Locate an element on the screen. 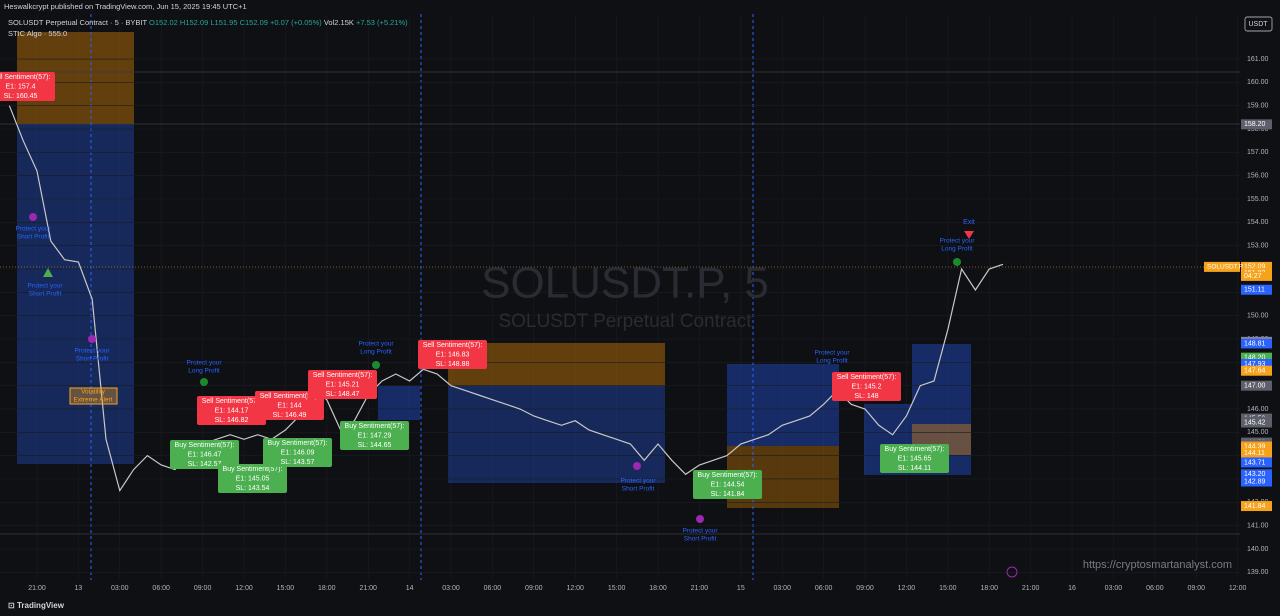 The height and width of the screenshot is (616, 1280). price-tag-label: 147.93 is located at coordinates (1255, 364).